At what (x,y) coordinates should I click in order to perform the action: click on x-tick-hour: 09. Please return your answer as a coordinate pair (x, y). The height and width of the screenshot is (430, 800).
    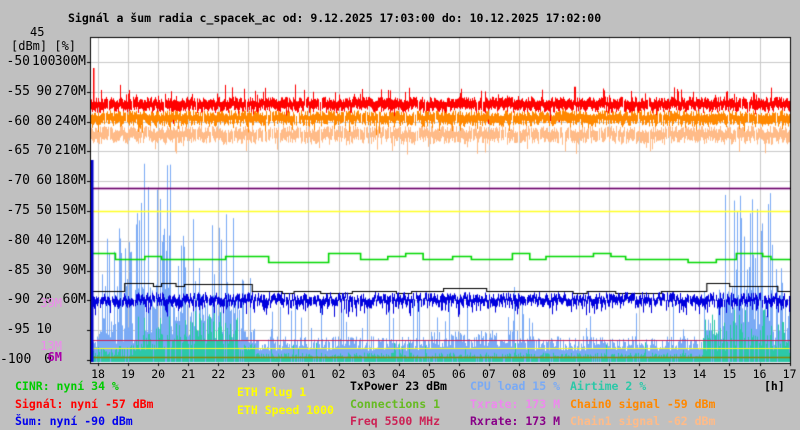
    Looking at the image, I should click on (549, 374).